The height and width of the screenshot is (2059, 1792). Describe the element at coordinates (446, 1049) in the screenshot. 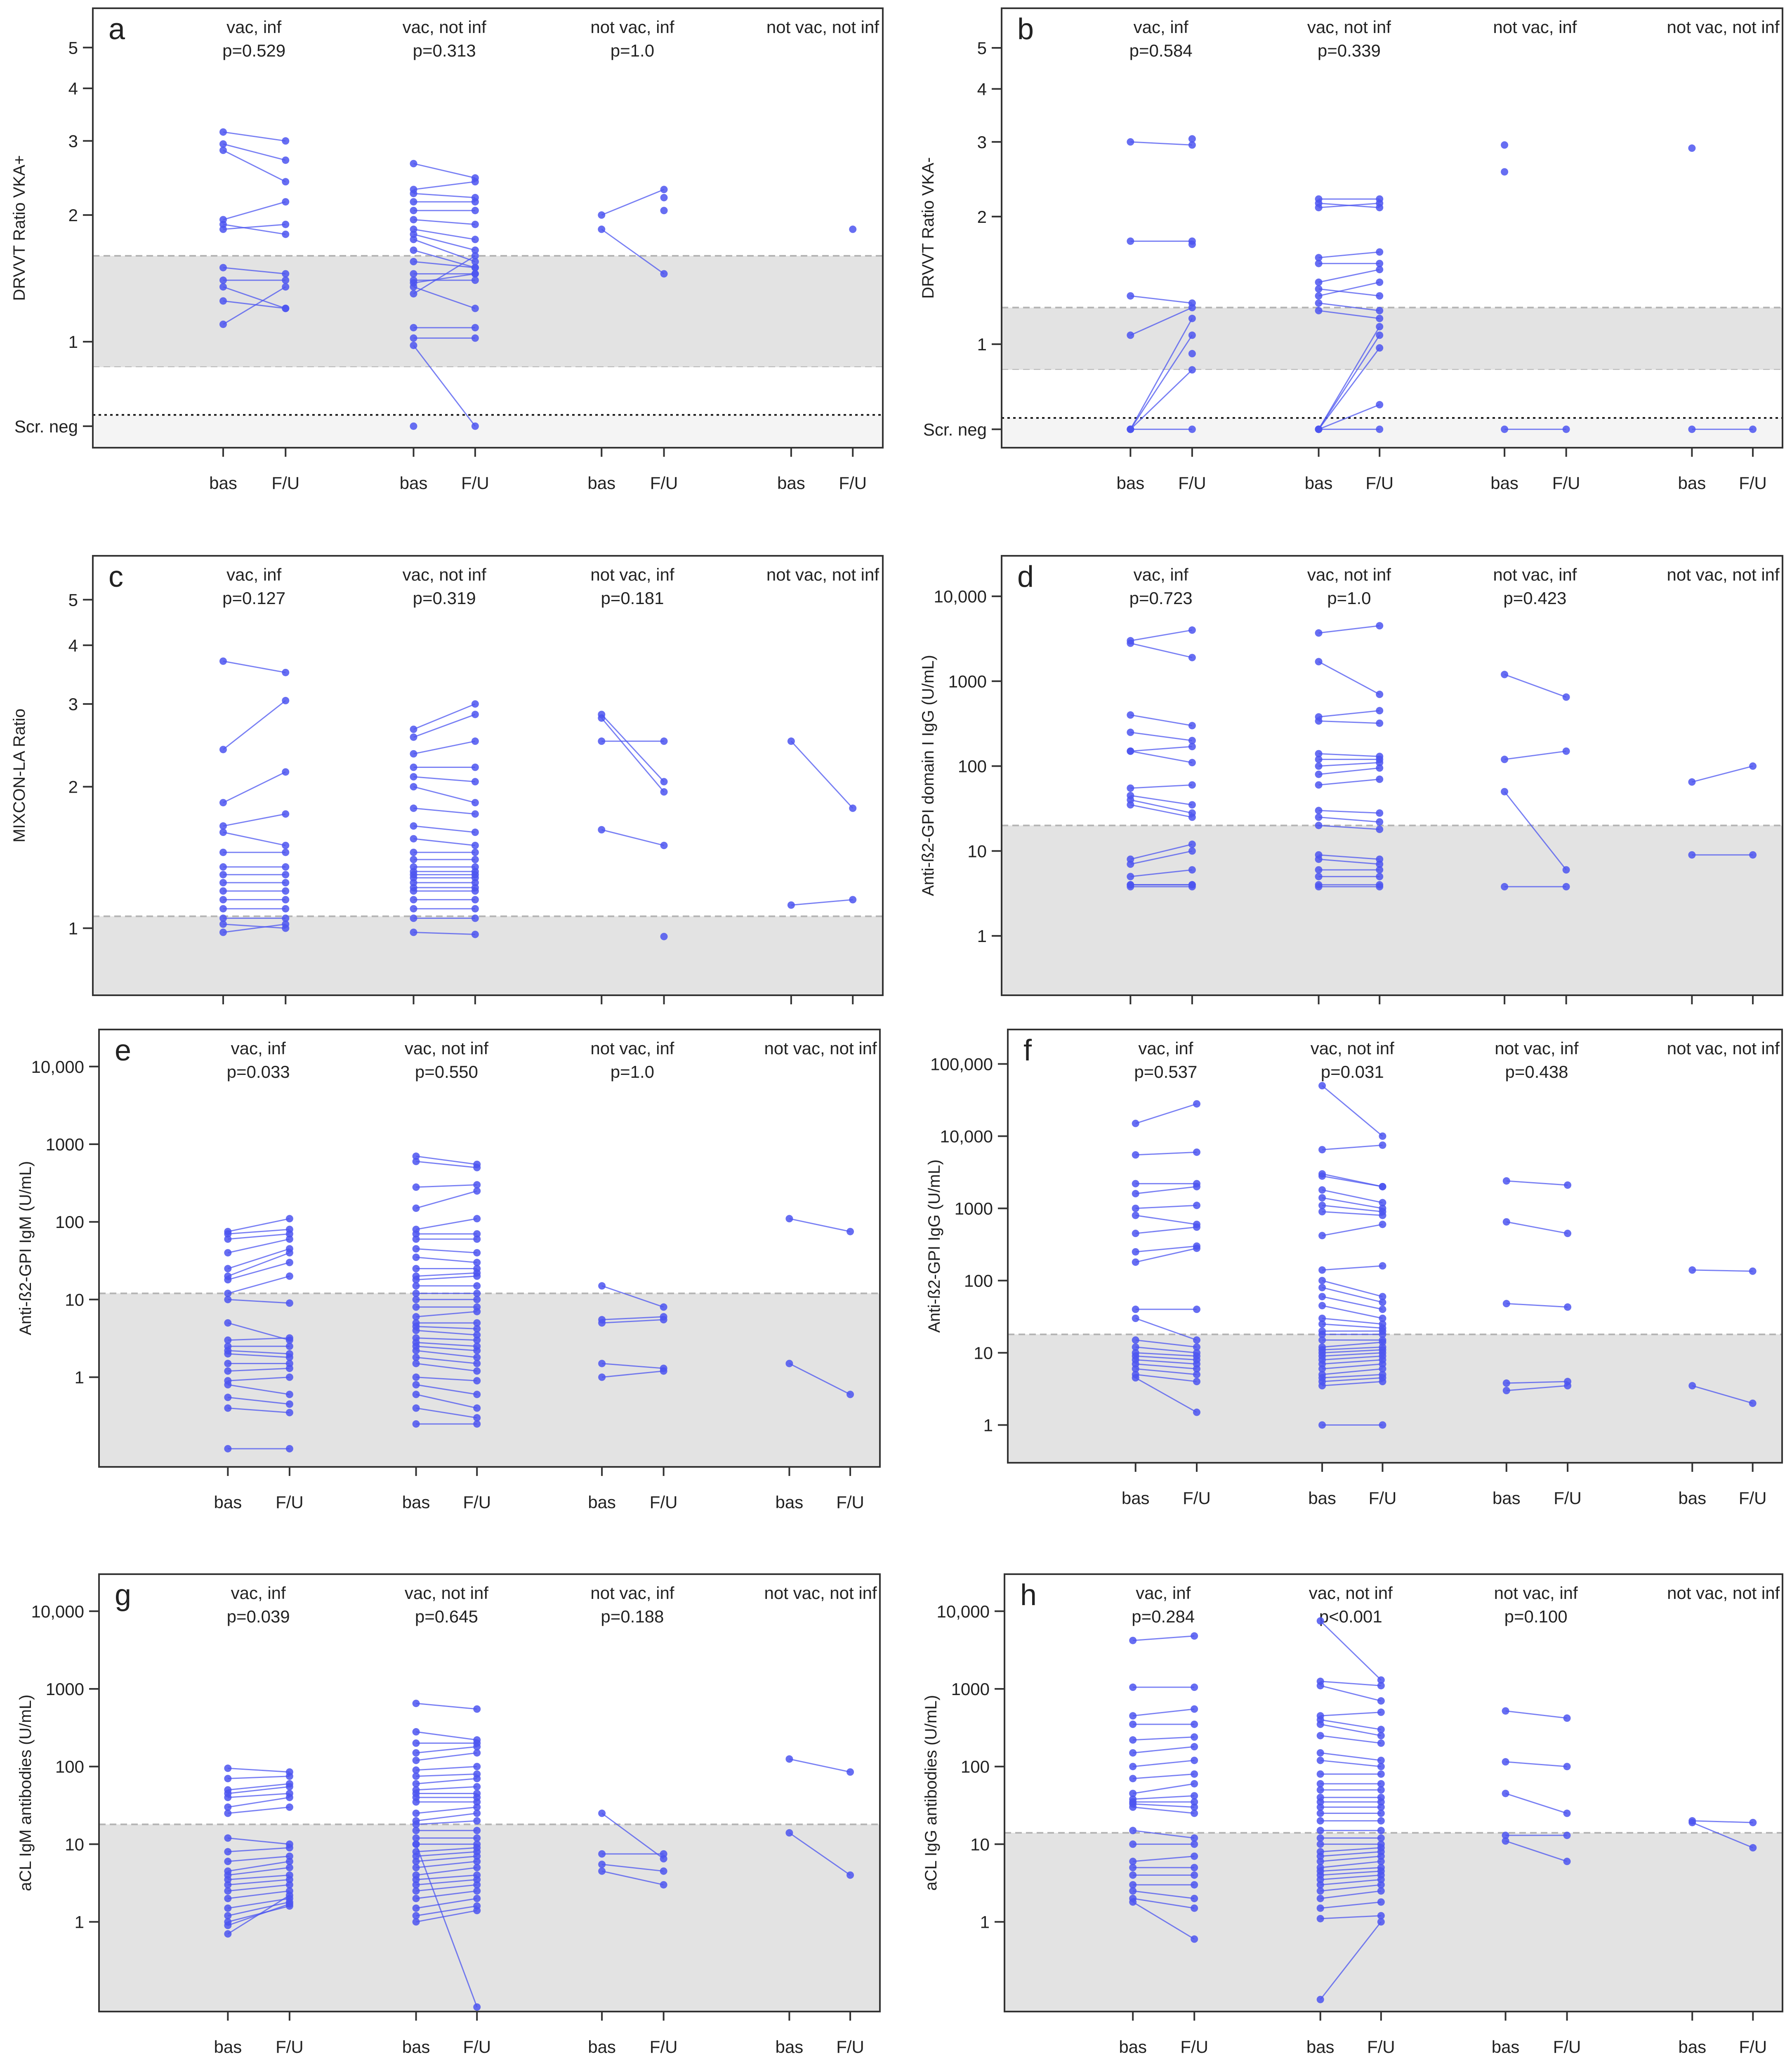

I see `group-label: vac, not inf` at that location.